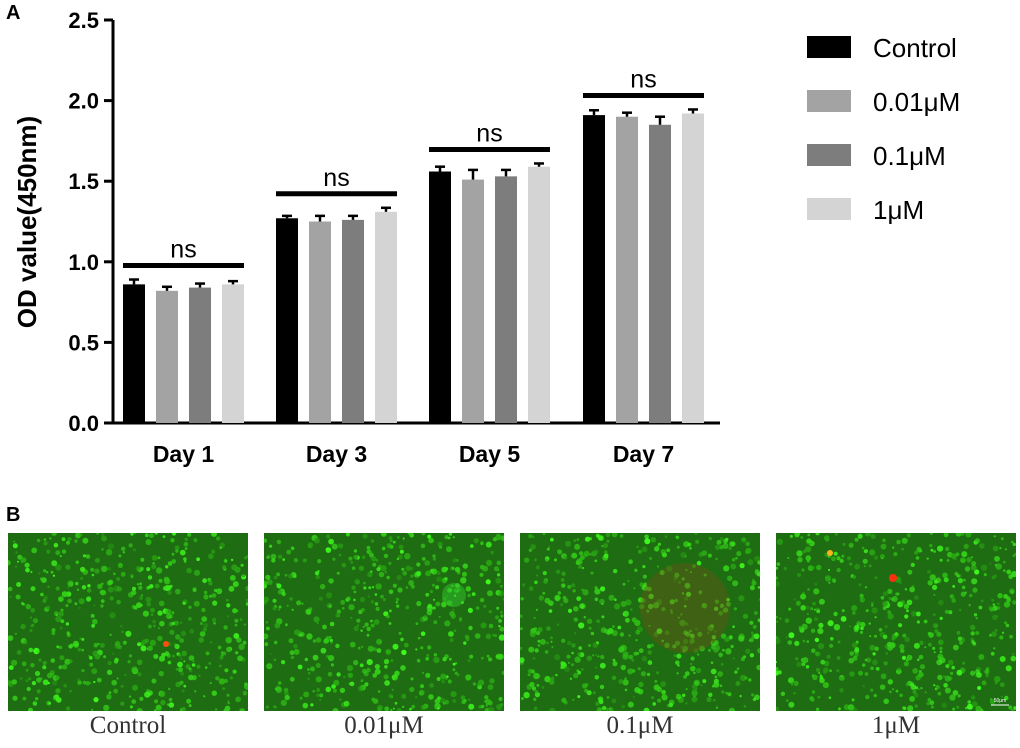 The width and height of the screenshot is (1020, 748). Describe the element at coordinates (83, 342) in the screenshot. I see `y-tick-label: 0.5` at that location.